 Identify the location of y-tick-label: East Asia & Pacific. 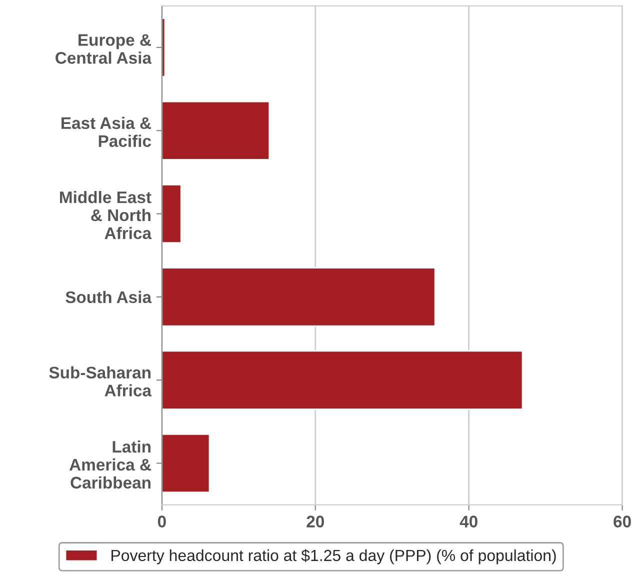
(107, 131).